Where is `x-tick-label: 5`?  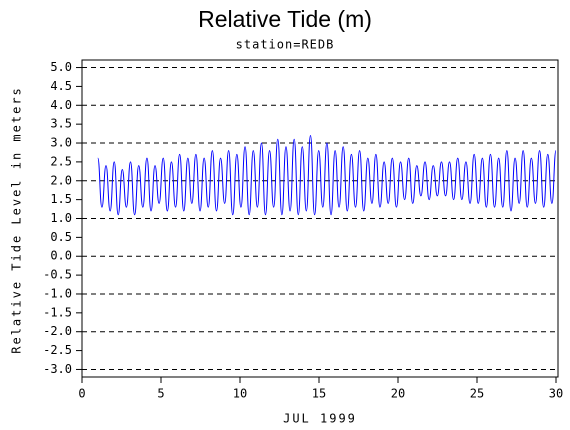 x-tick-label: 5 is located at coordinates (160, 394).